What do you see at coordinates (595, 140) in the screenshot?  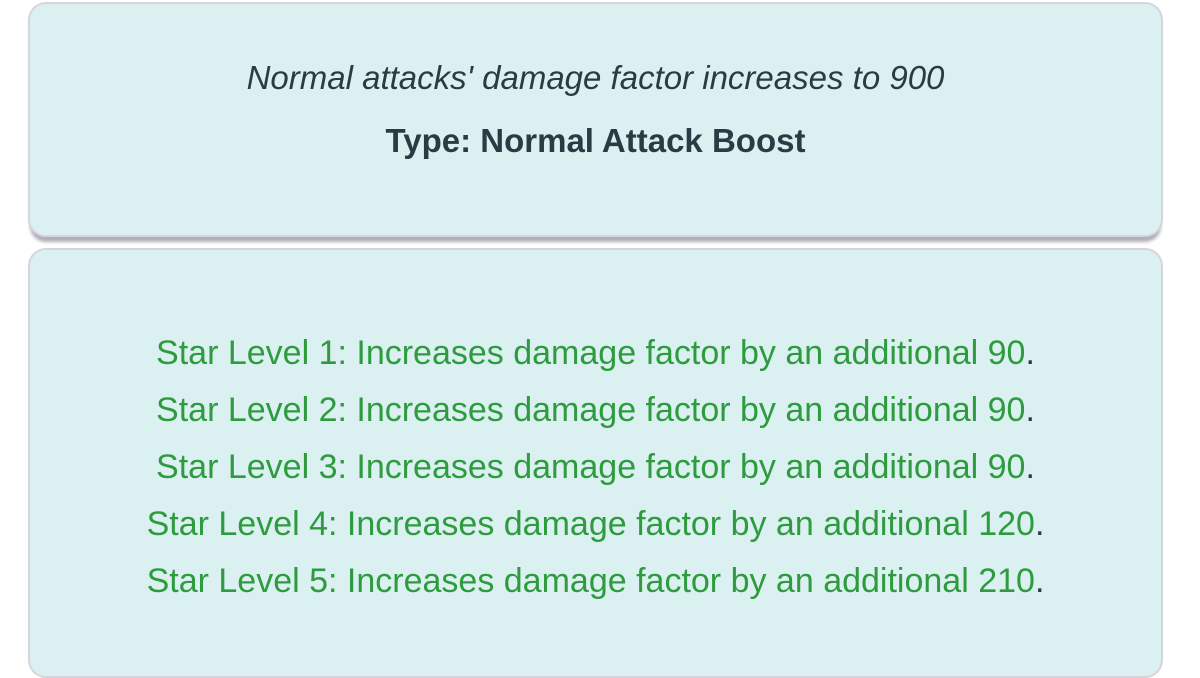 I see `skill-type-label: Type: Normal Attack Boost` at bounding box center [595, 140].